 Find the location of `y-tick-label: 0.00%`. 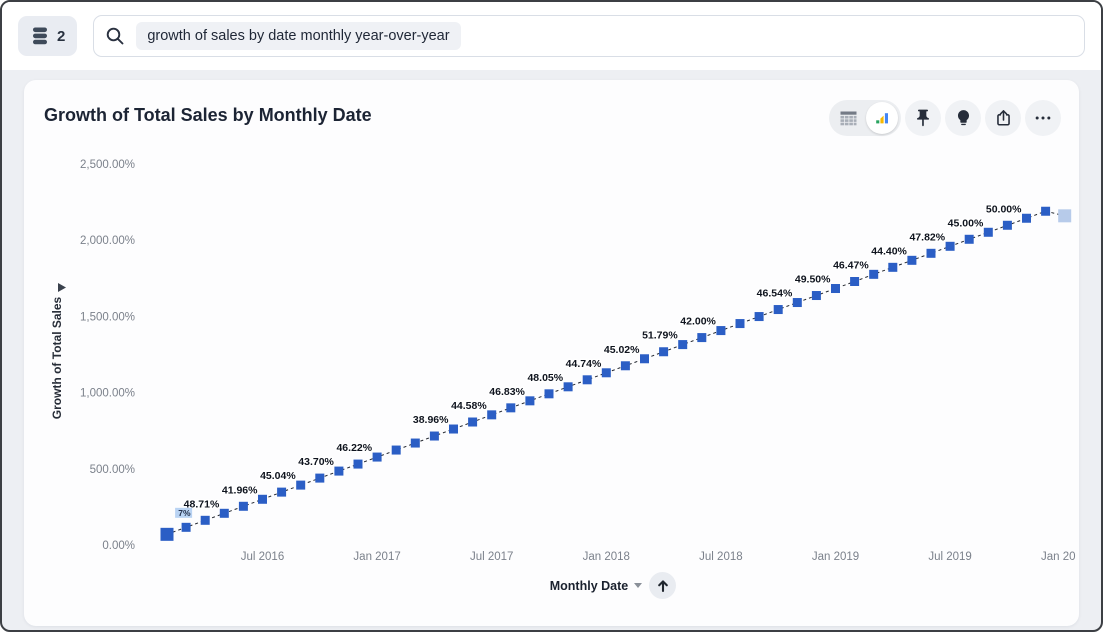

y-tick-label: 0.00% is located at coordinates (118, 546).